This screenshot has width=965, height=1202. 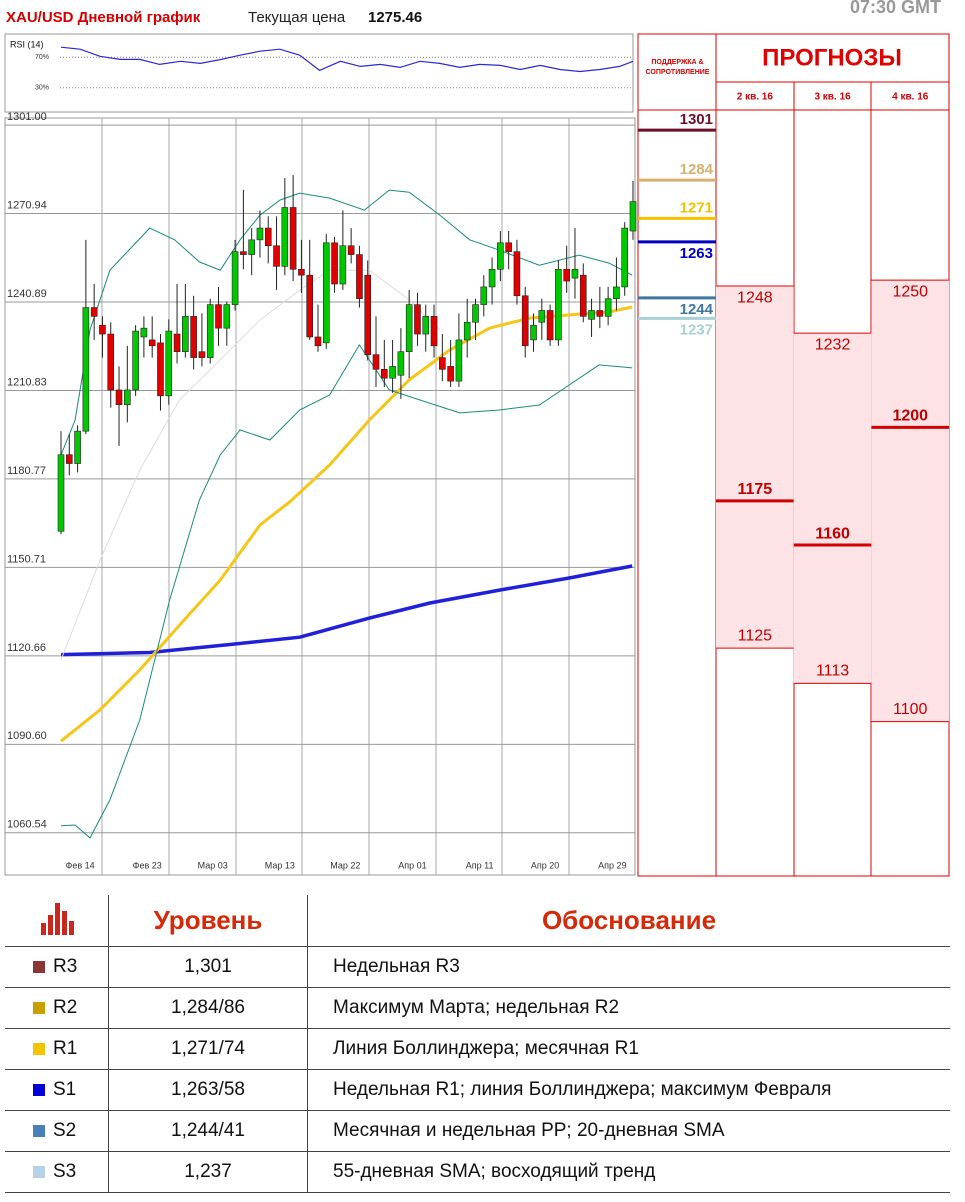 What do you see at coordinates (697, 169) in the screenshot?
I see `level-label: 1284` at bounding box center [697, 169].